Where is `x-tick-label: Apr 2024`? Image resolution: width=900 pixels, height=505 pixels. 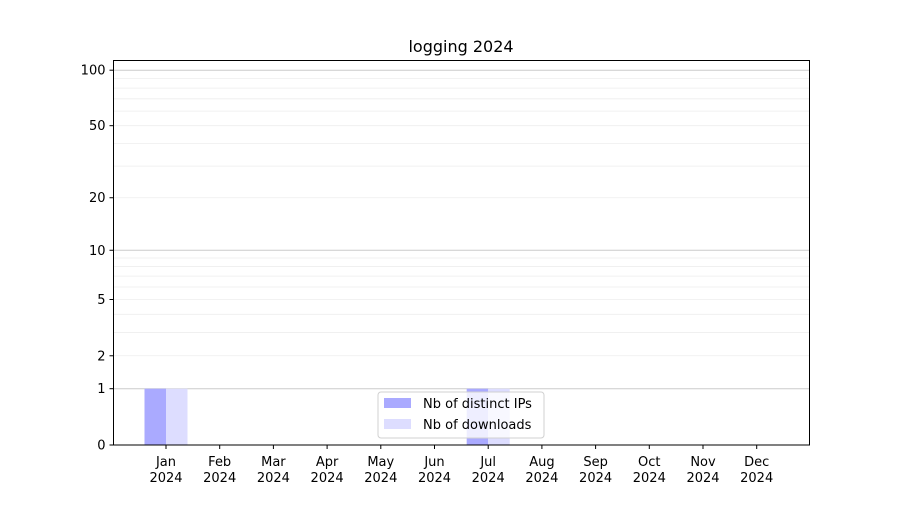
x-tick-label: Apr 2024 is located at coordinates (327, 470).